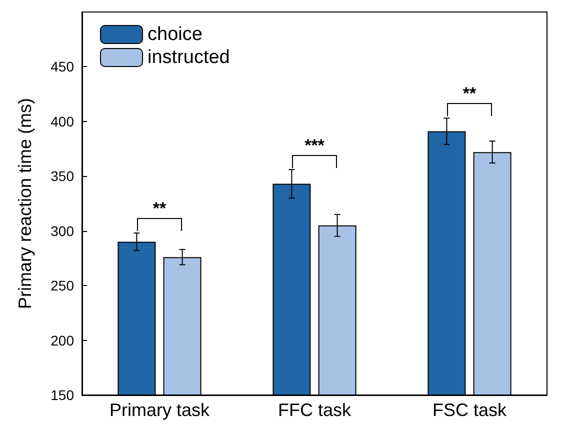  What do you see at coordinates (314, 146) in the screenshot?
I see `annotation: ***` at bounding box center [314, 146].